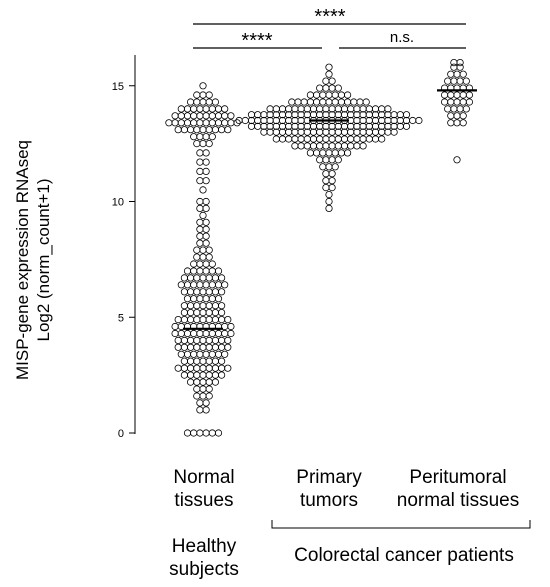  I want to click on sig-label-normal-vs-peritumoral: ****, so click(329, 17).